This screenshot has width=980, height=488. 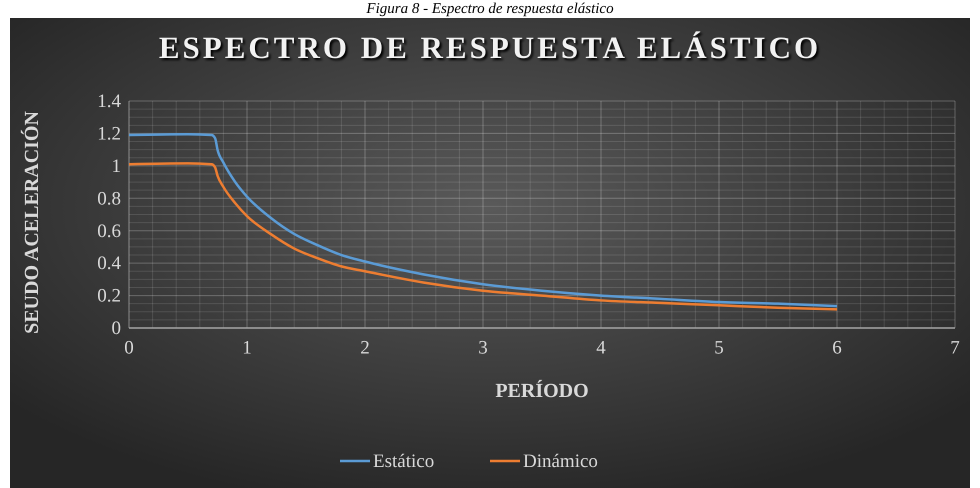 What do you see at coordinates (109, 199) in the screenshot?
I see `y-tick-label: 0.8` at bounding box center [109, 199].